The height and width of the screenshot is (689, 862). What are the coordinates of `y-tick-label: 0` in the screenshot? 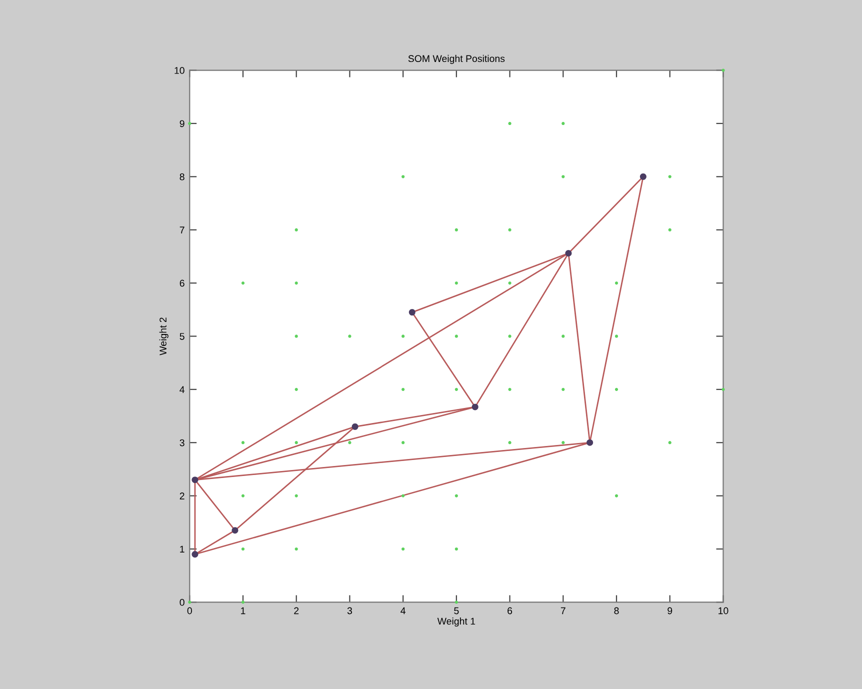 It's located at (182, 602).